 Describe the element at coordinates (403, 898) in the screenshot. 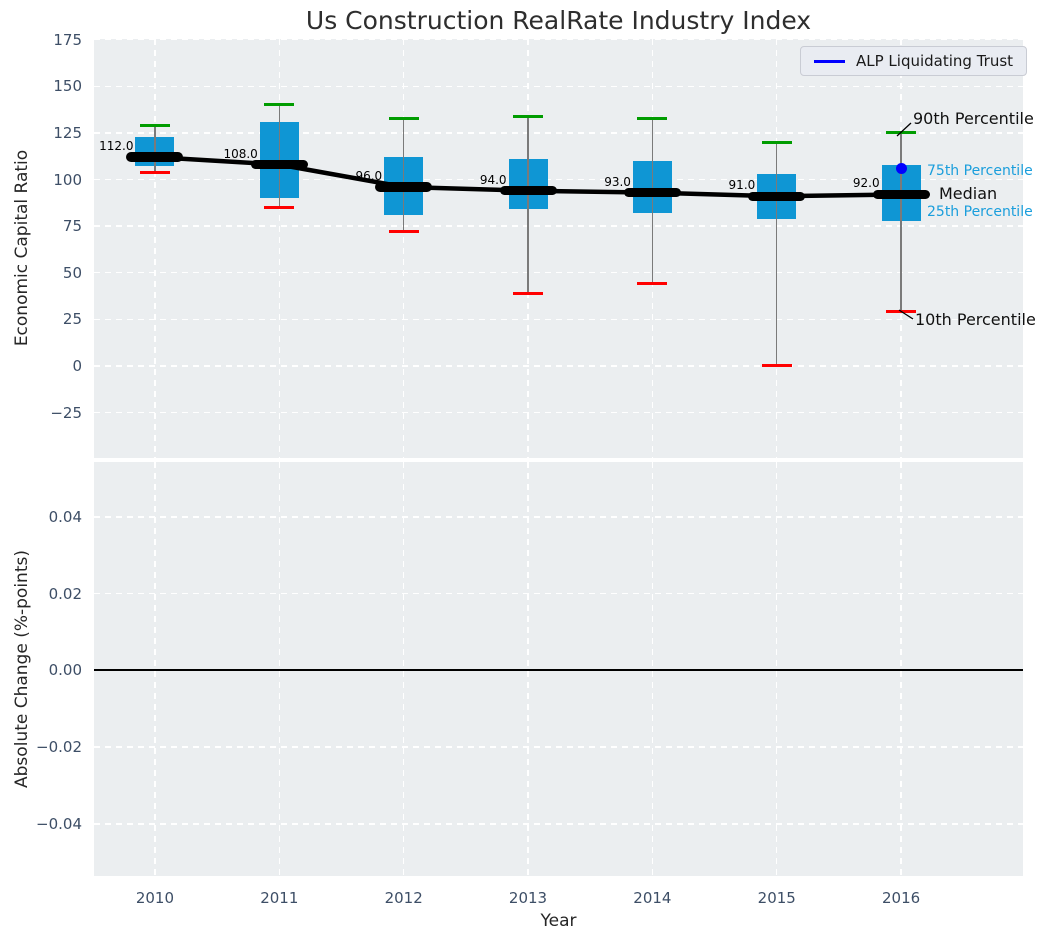

I see `x-tick-label: 2012` at that location.